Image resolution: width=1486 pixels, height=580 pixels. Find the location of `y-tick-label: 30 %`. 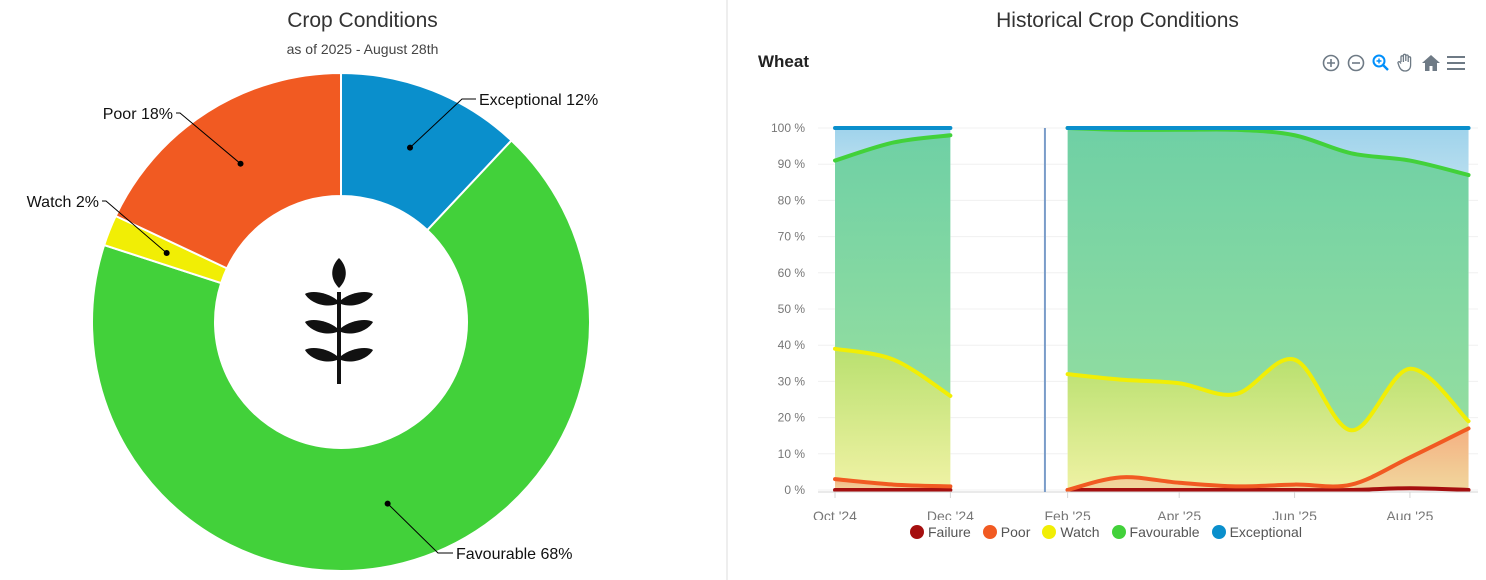

y-tick-label: 30 % is located at coordinates (792, 381).